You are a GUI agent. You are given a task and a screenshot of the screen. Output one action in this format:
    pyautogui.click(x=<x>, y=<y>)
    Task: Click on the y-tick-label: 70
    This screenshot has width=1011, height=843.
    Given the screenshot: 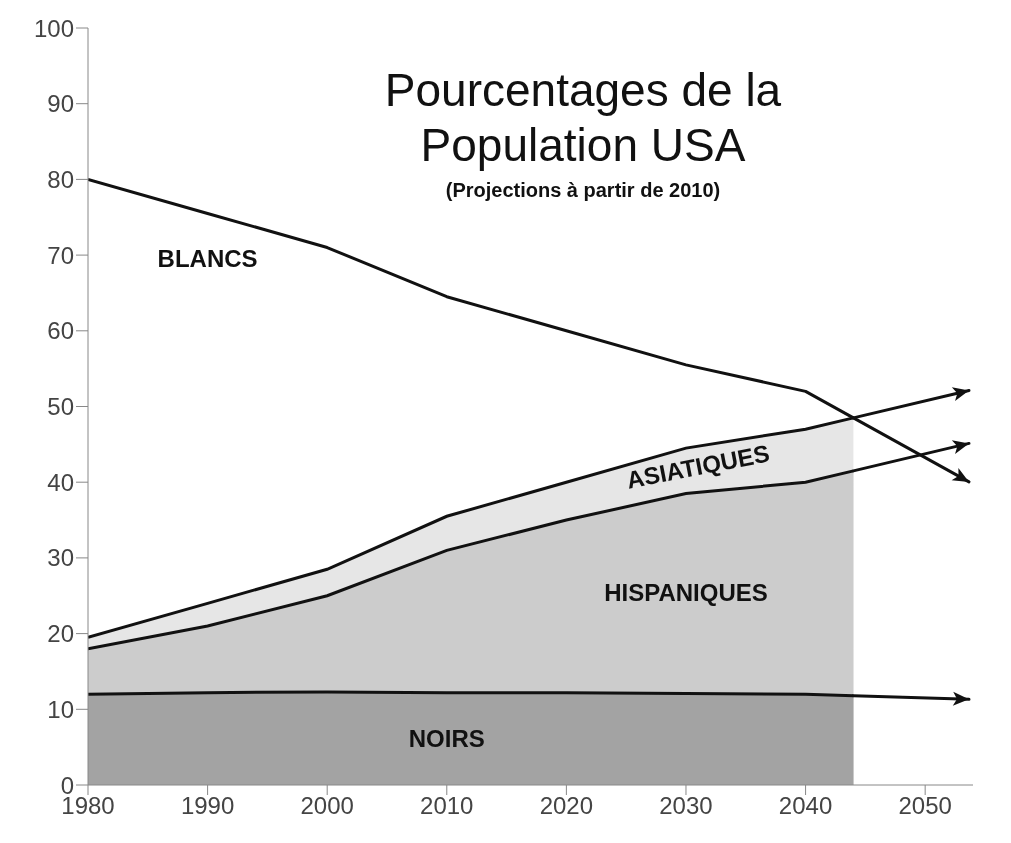 What is the action you would take?
    pyautogui.click(x=60, y=255)
    